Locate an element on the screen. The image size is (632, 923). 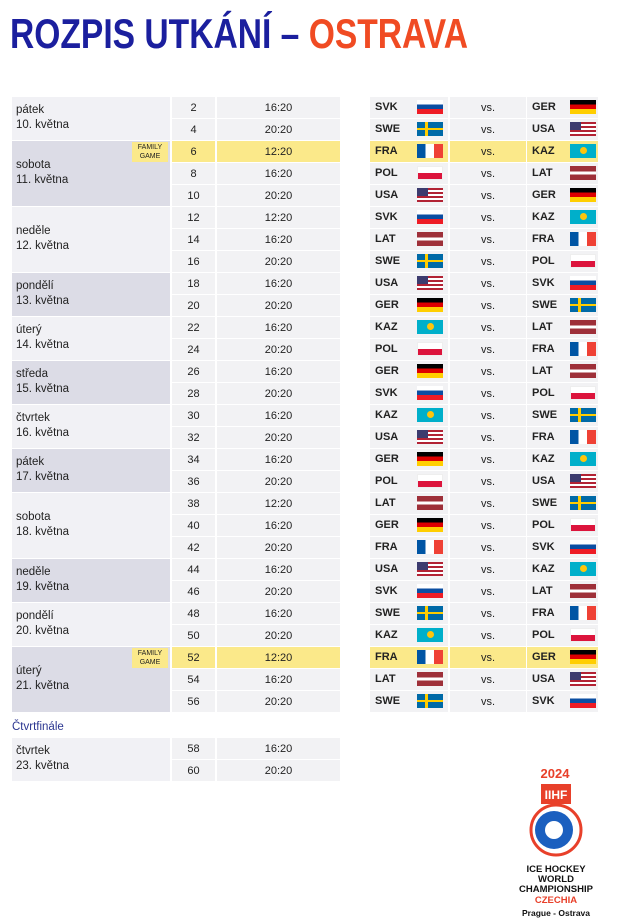
day-date: 14. května is located at coordinates (43, 344).